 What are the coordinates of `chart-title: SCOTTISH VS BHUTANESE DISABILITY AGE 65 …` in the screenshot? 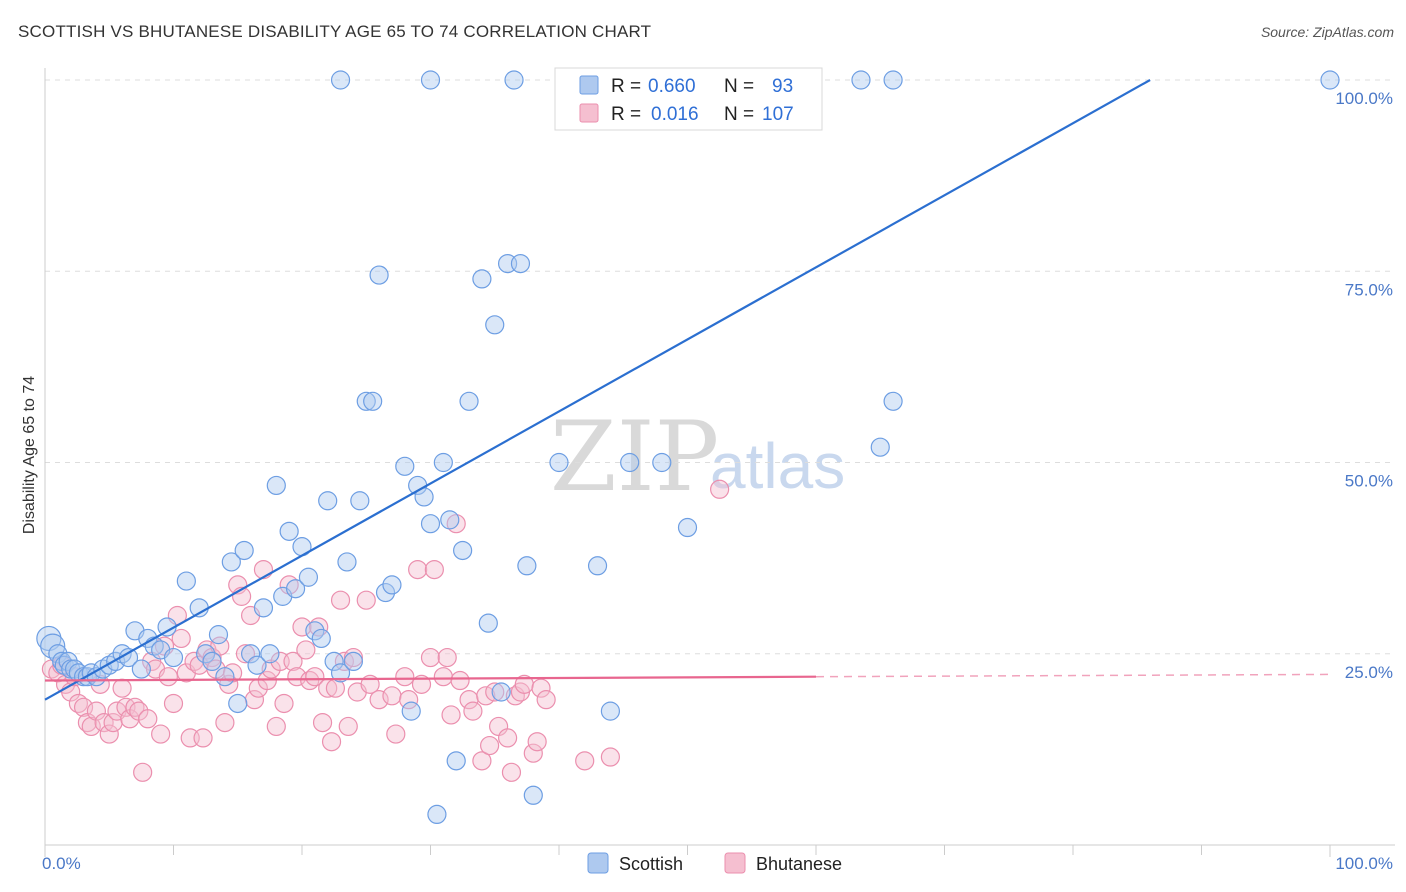 It's located at (335, 31).